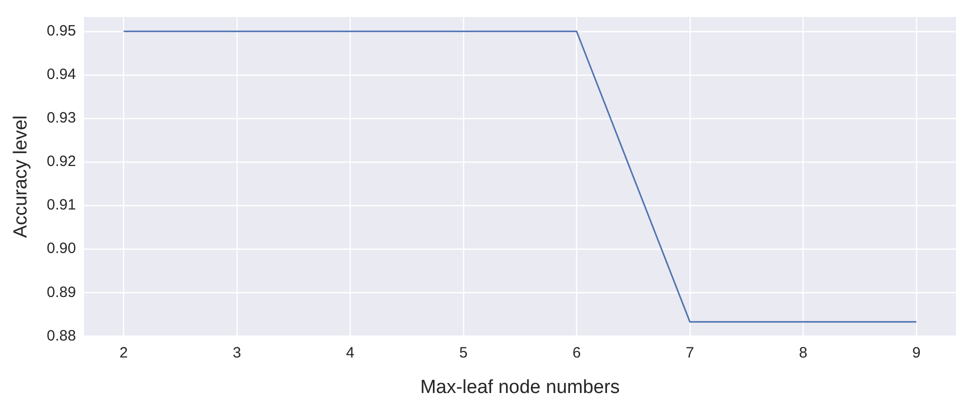 The height and width of the screenshot is (409, 960). I want to click on y-tick-label: 0.94, so click(61, 75).